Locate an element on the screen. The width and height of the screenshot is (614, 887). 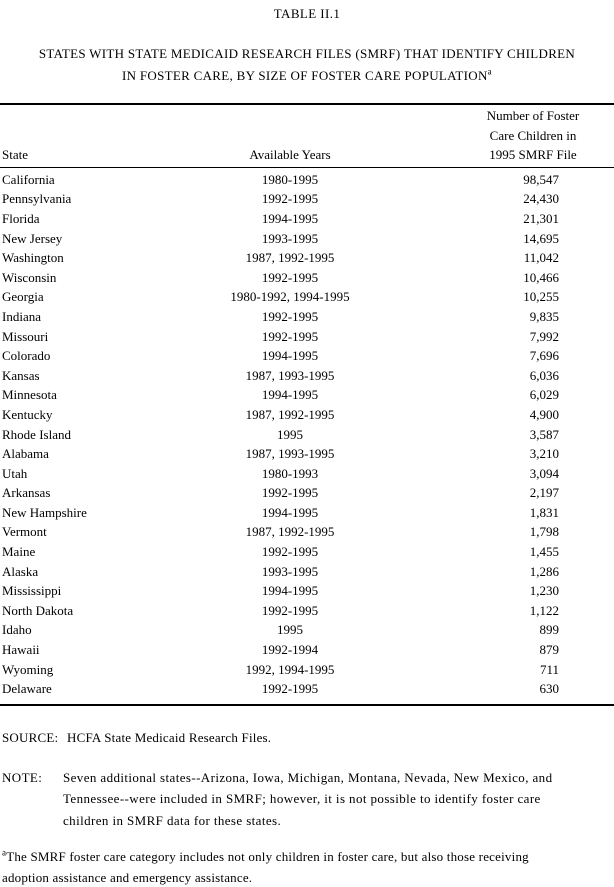
table-row: Florida 1994-1995 21,301 is located at coordinates (307, 219).